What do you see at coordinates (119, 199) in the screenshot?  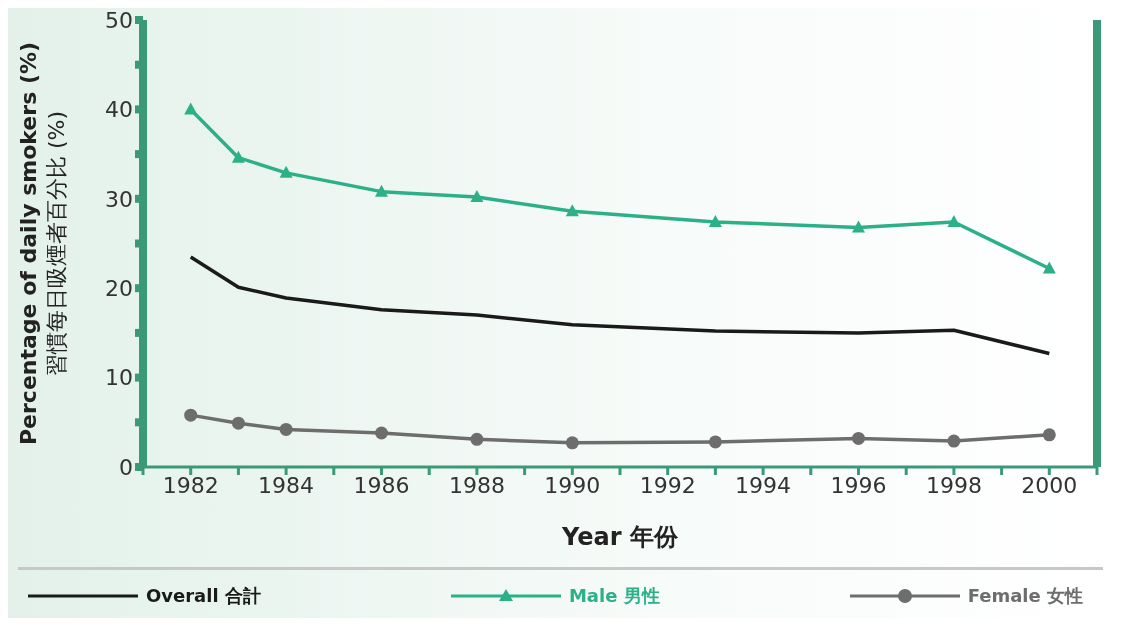 I see `y-tick-label: 30` at bounding box center [119, 199].